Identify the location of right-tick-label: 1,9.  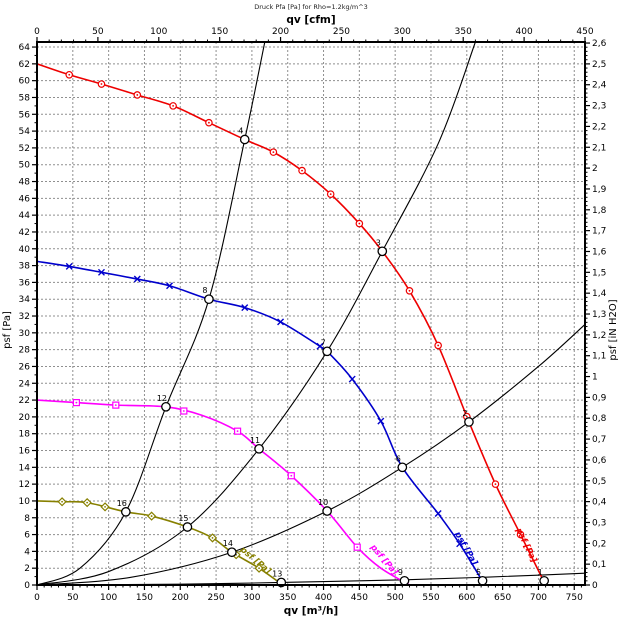
(599, 190).